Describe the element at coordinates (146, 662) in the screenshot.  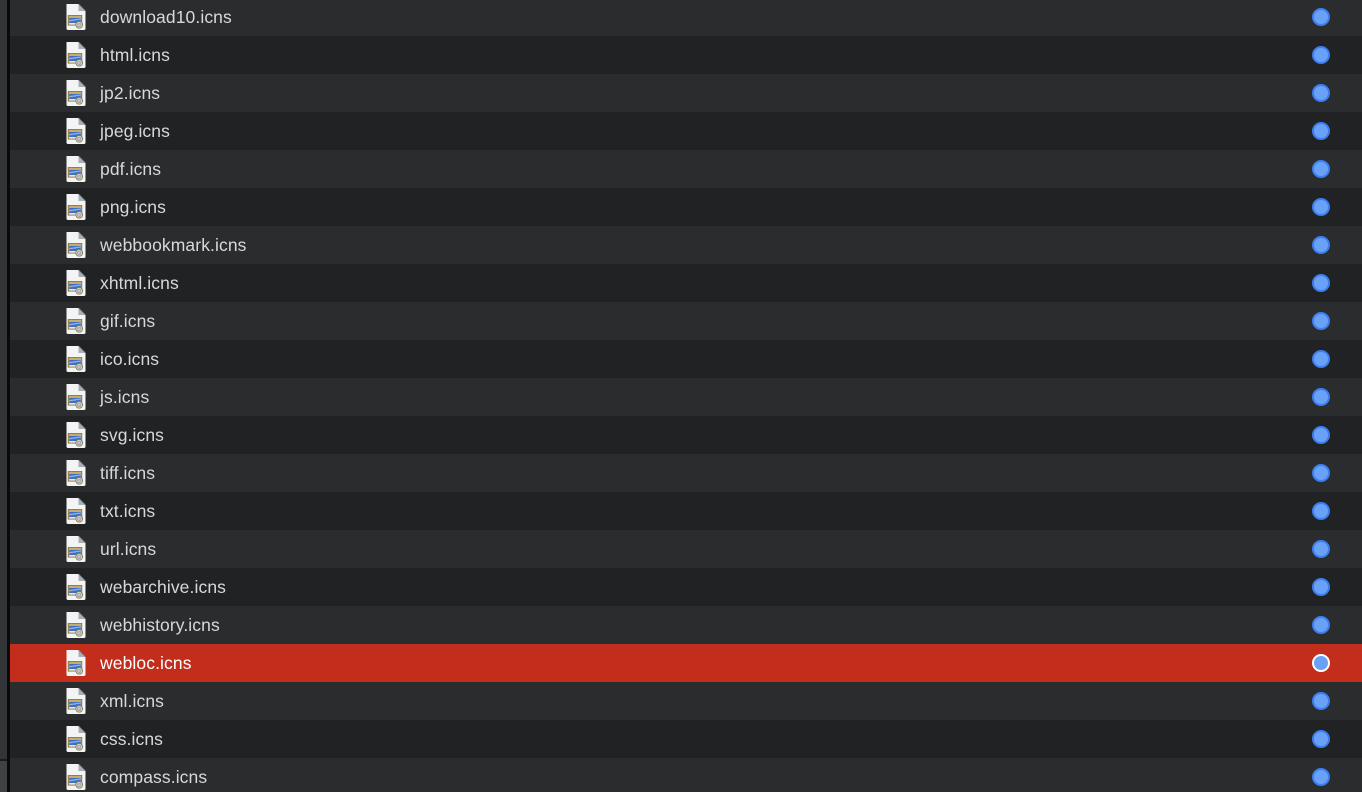
I see `file-name: webloc.icns` at that location.